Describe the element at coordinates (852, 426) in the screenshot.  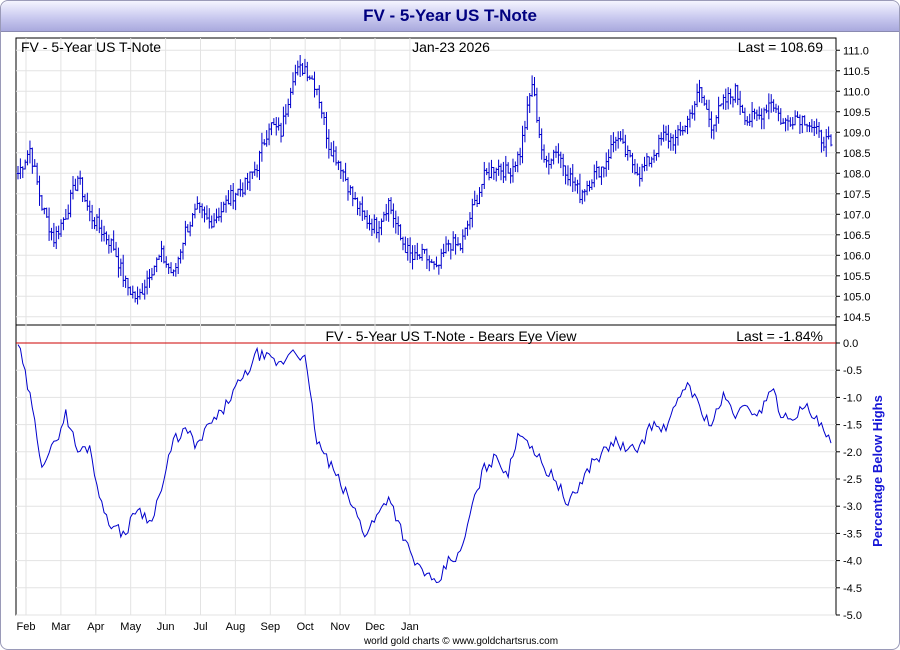
I see `bottom-y-tick-label: -1.5` at that location.